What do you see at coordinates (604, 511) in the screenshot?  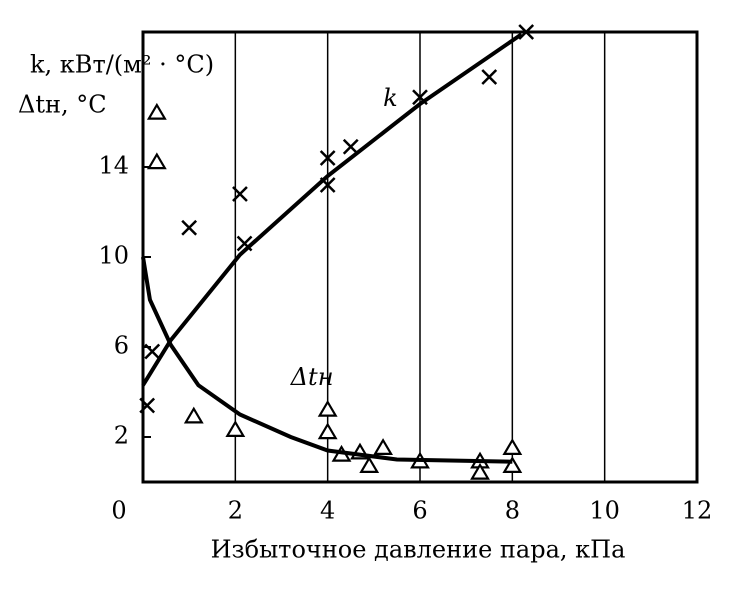 I see `x-tick-label: 10` at bounding box center [604, 511].